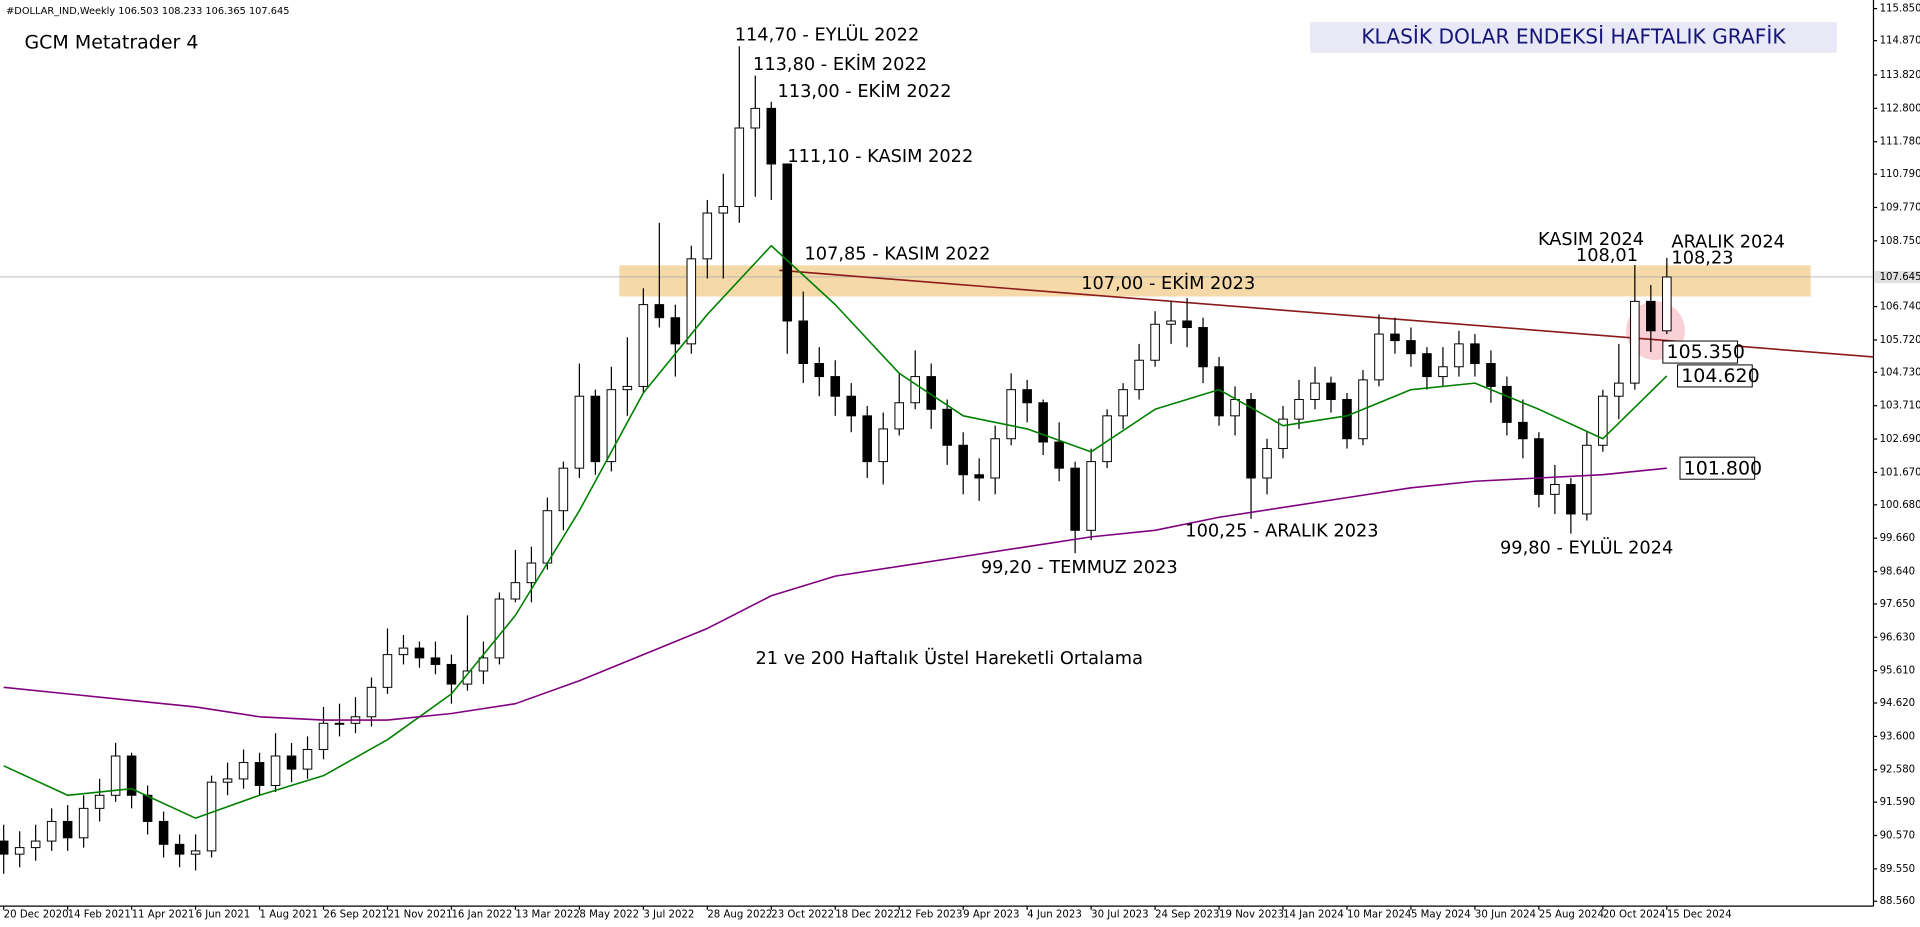  I want to click on annotation: 100,25 - ARALIK 2023, so click(1281, 531).